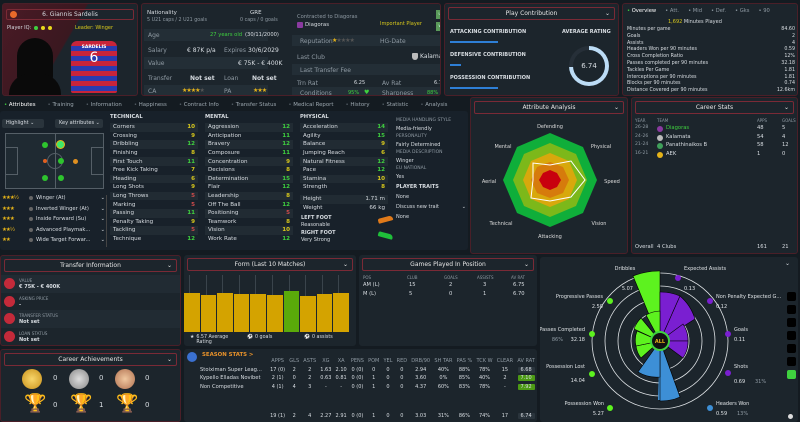 The width and height of the screenshot is (800, 422). What do you see at coordinates (310, 105) in the screenshot?
I see `tab-medical-report: Medical Report` at bounding box center [310, 105].